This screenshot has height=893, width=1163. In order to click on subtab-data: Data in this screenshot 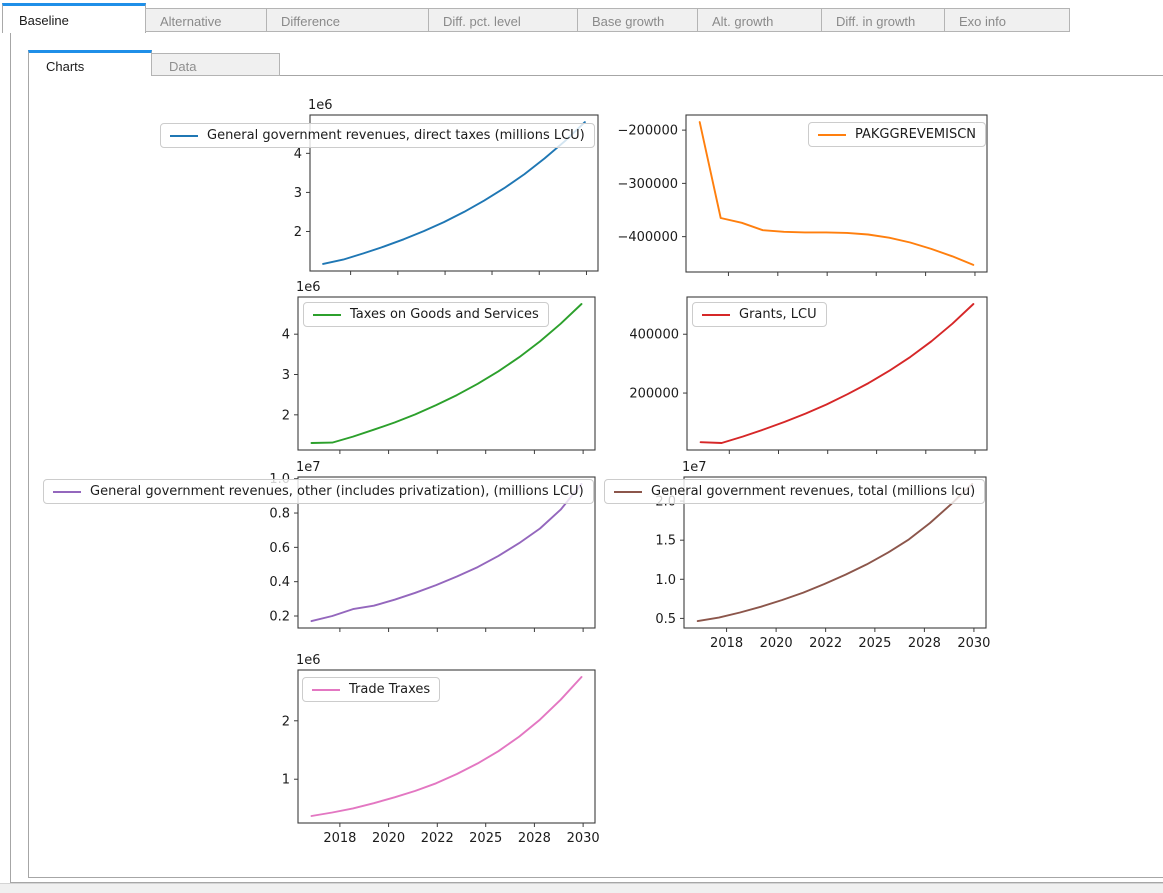, I will do `click(215, 64)`.